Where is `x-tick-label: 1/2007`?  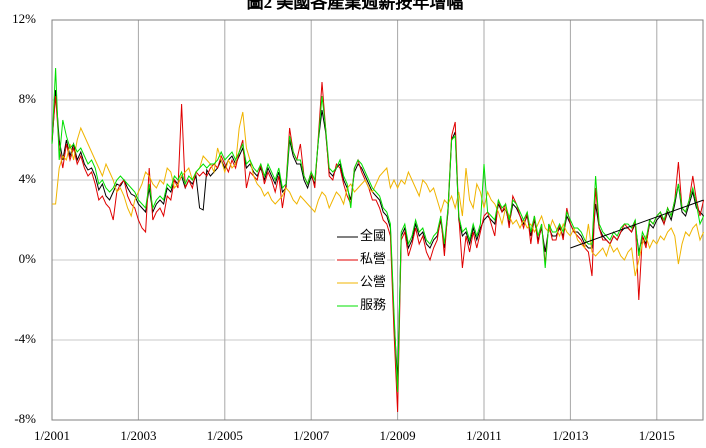 x-tick-label: 1/2007 is located at coordinates (311, 435).